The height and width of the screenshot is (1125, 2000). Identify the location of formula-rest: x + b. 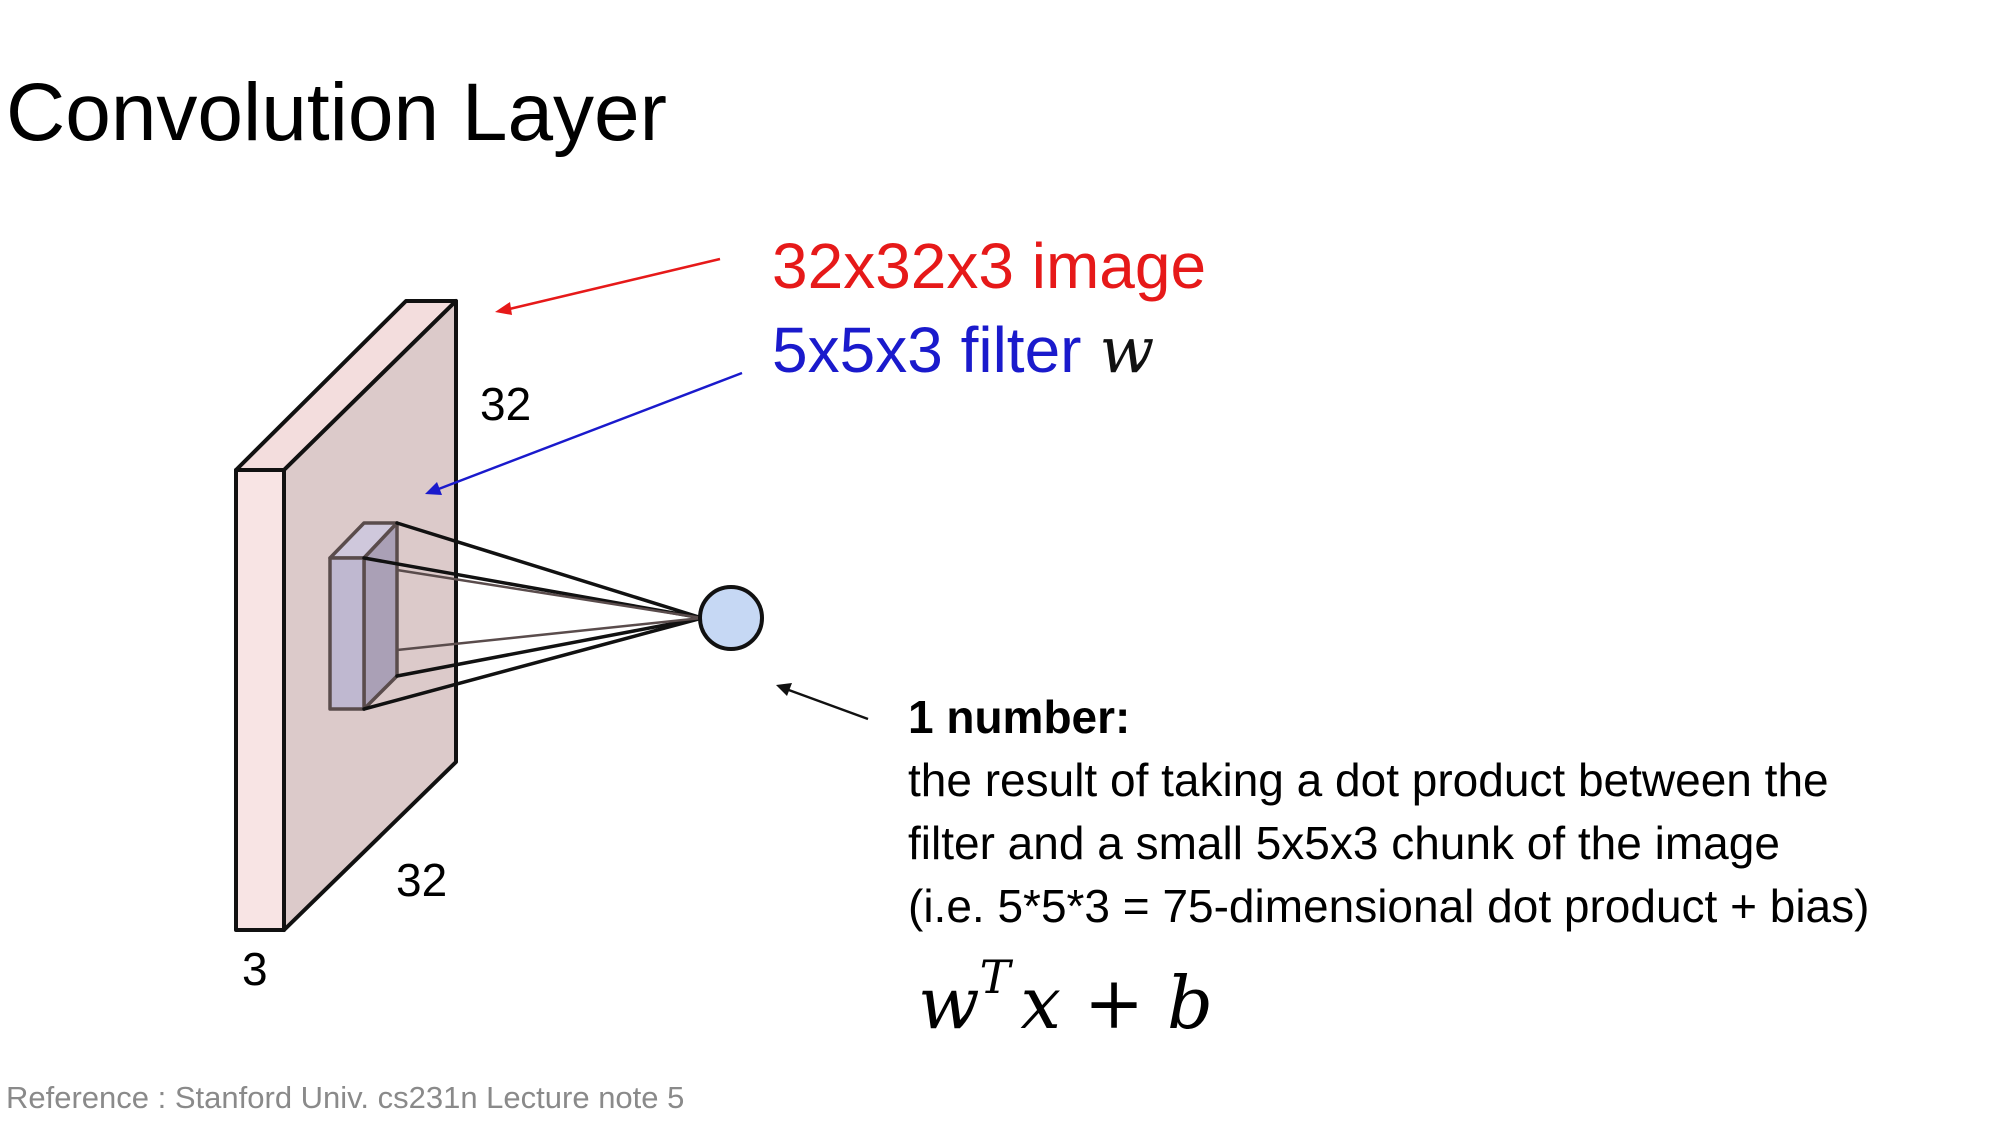
(1117, 1003).